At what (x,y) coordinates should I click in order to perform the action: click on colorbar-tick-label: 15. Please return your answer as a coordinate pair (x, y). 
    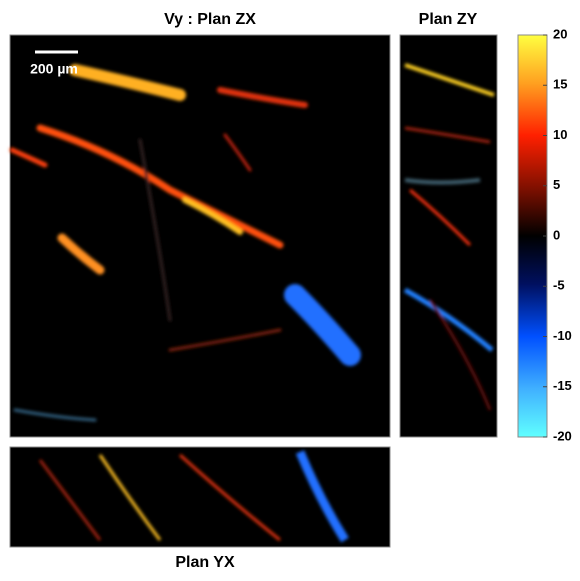
    Looking at the image, I should click on (560, 84).